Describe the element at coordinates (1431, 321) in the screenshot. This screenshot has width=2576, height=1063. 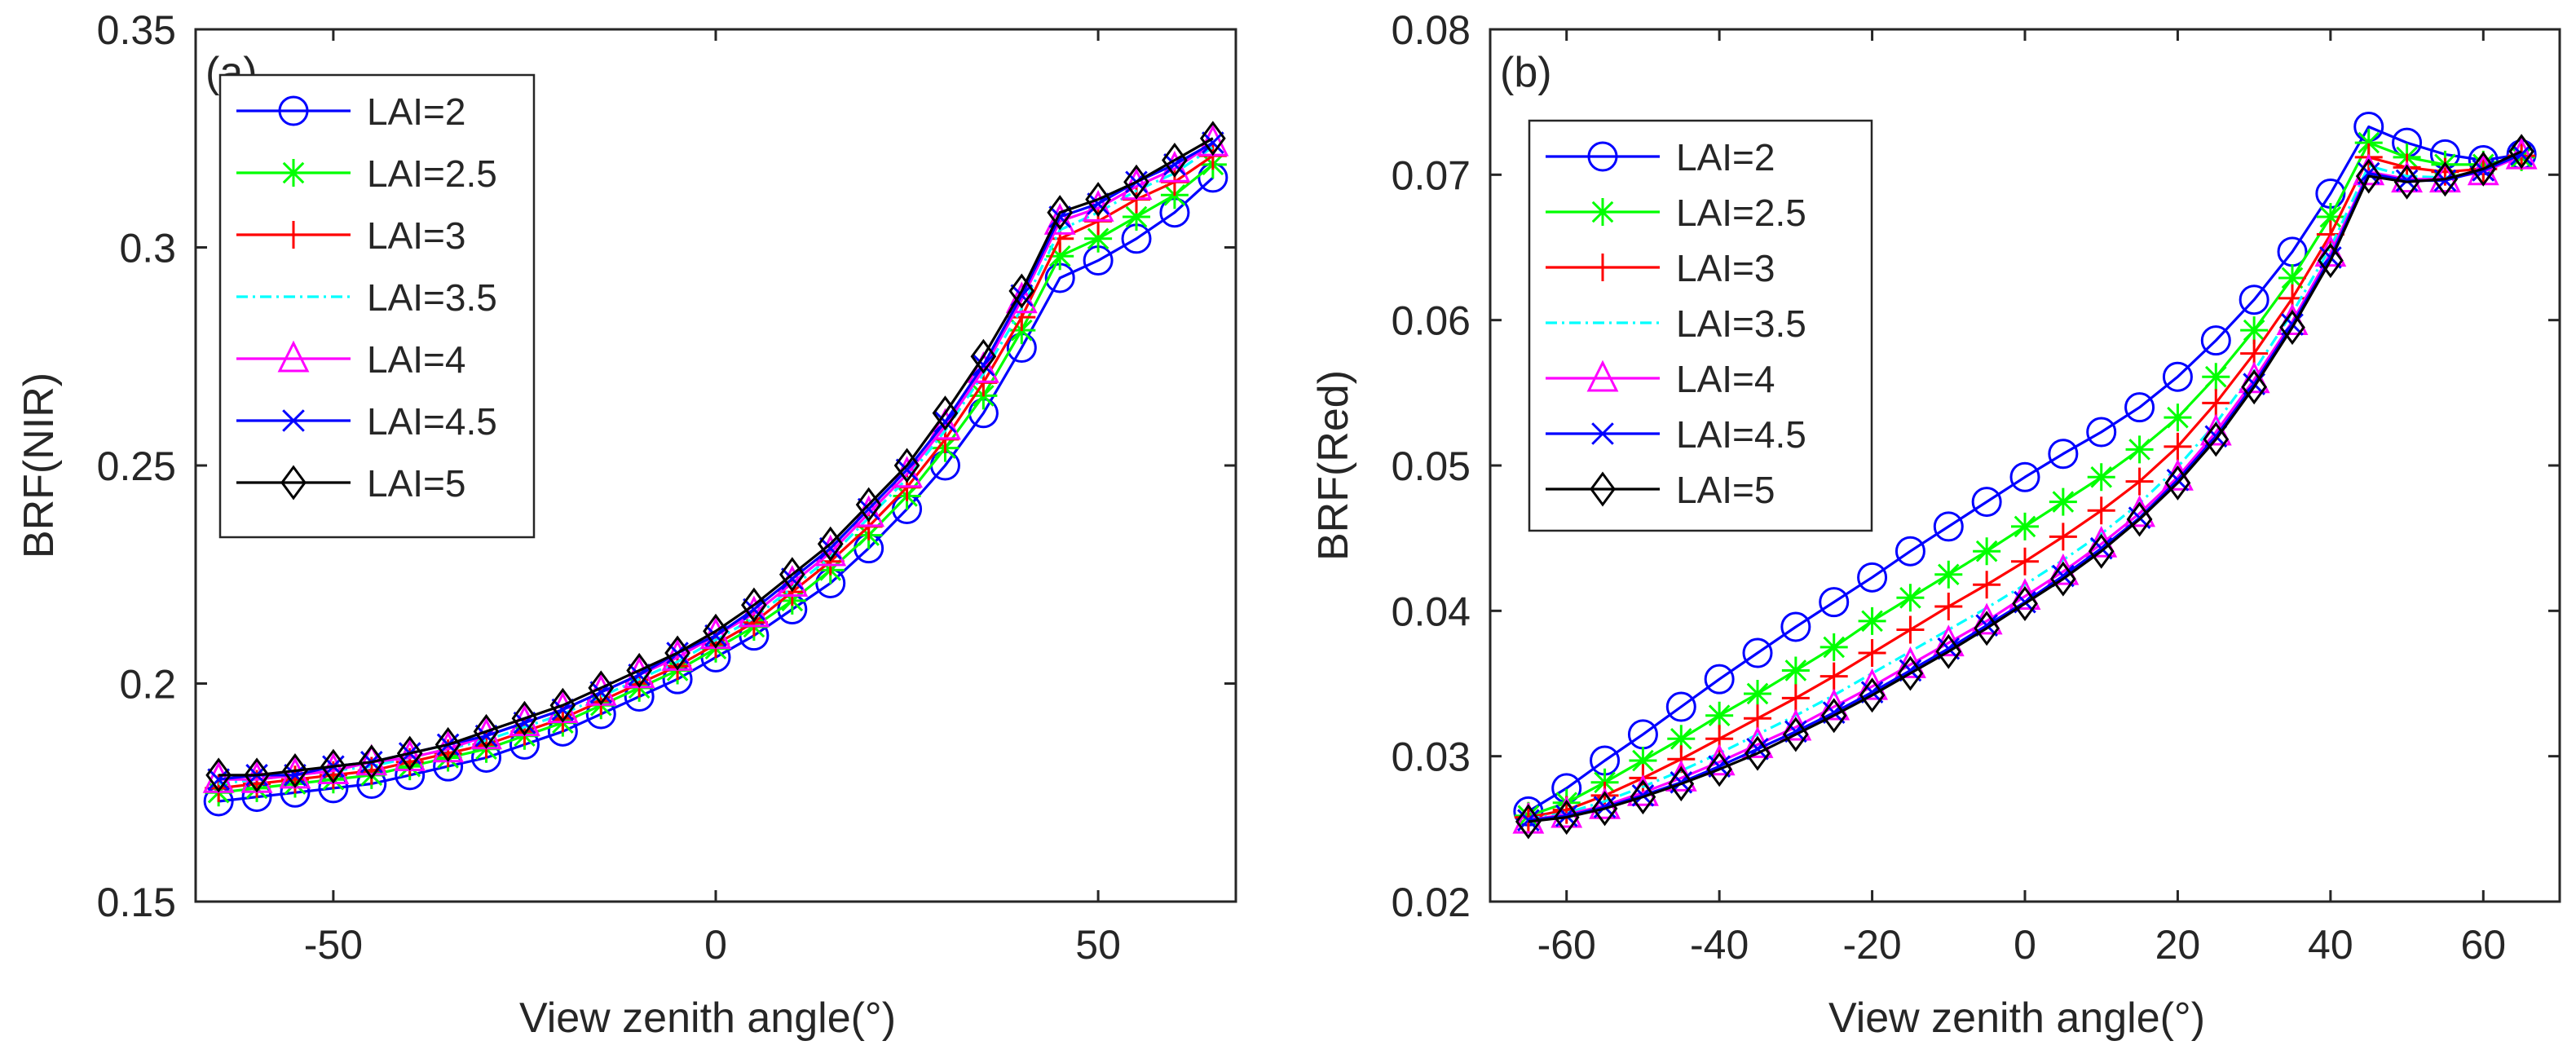
I see `y-tick-label: 0.06` at that location.